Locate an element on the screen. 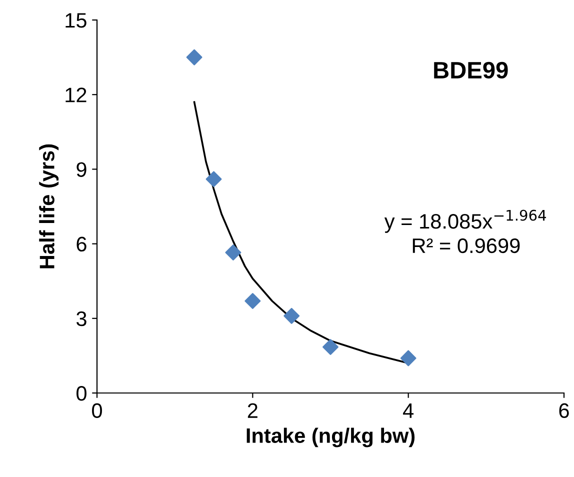  x-tick-label: 4 is located at coordinates (408, 410).